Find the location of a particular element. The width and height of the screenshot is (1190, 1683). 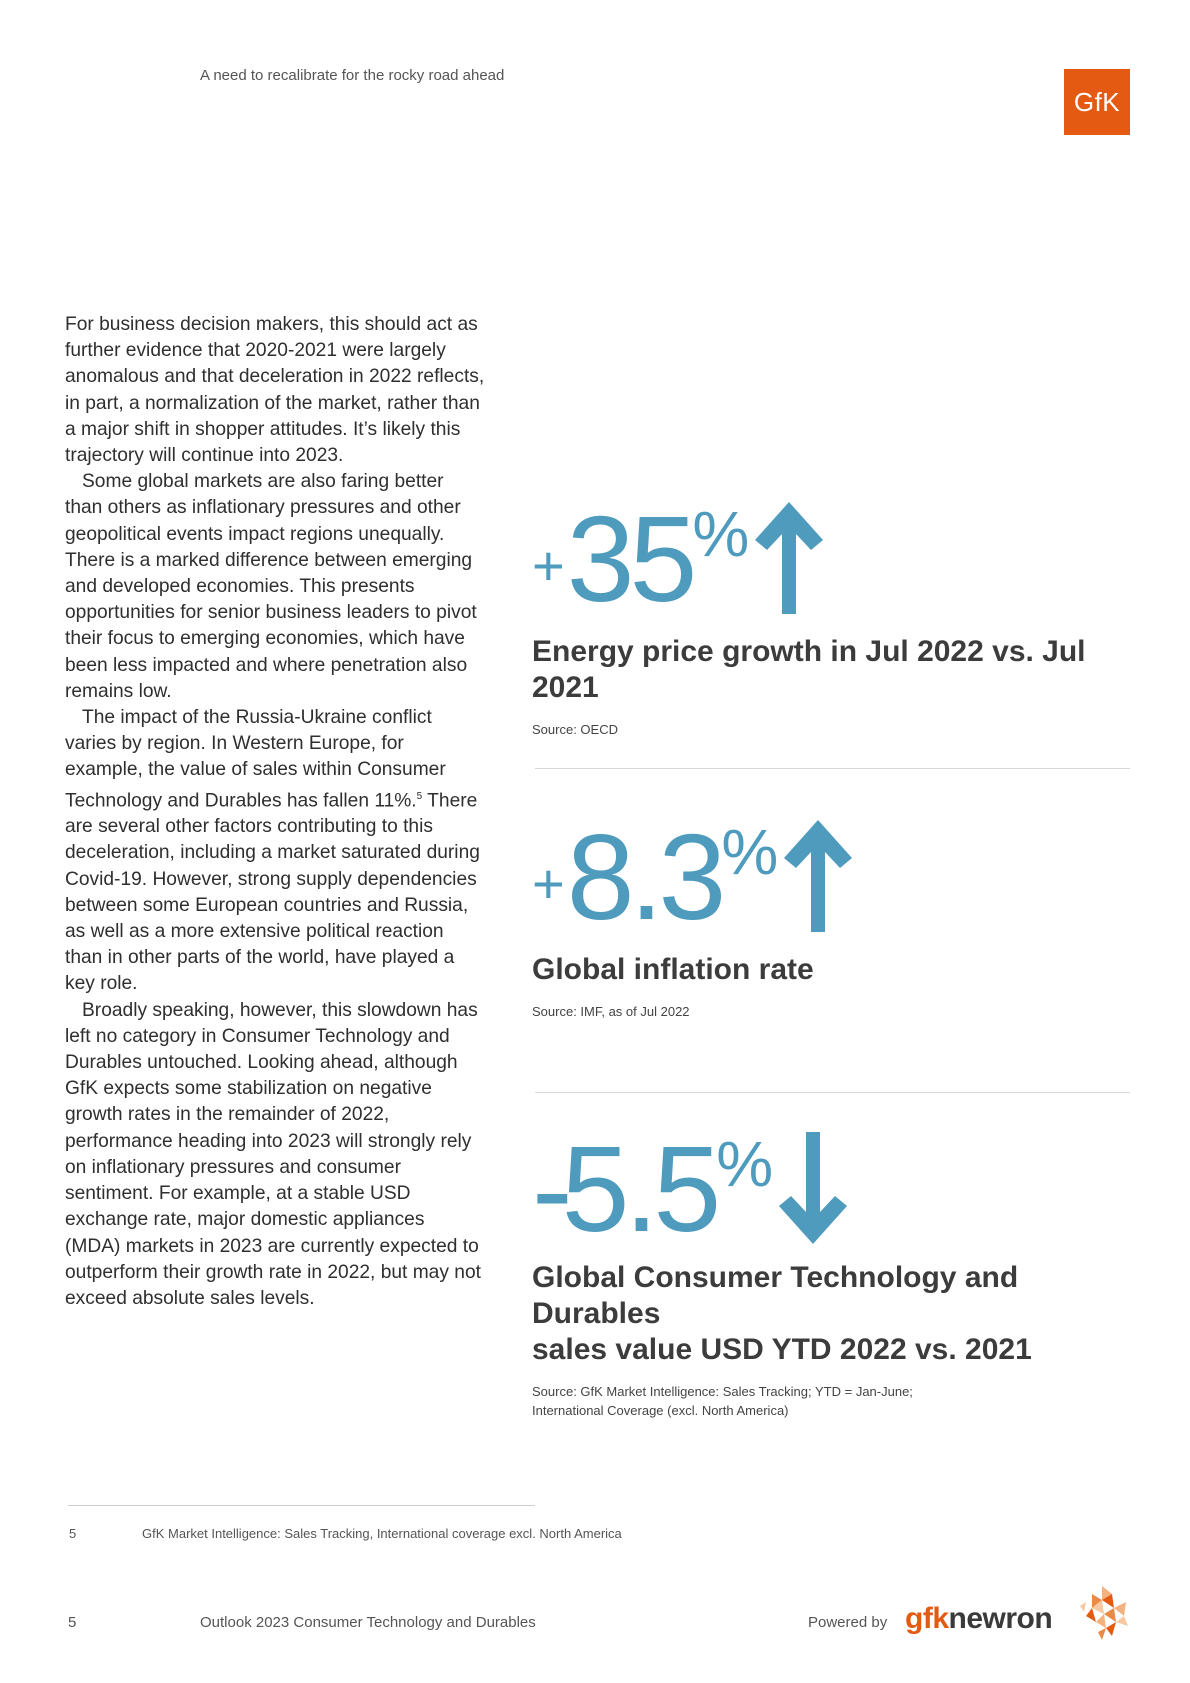

footnote-ref: 5 is located at coordinates (419, 796).